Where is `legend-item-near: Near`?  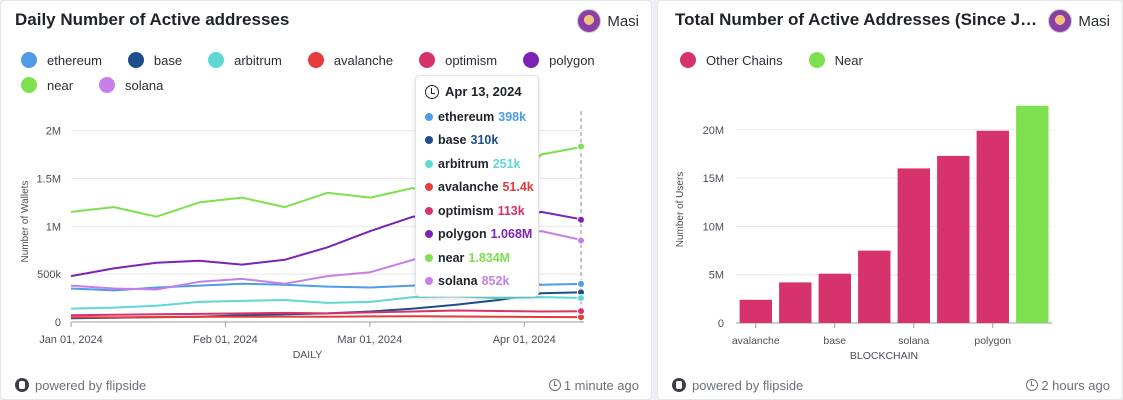 legend-item-near: Near is located at coordinates (835, 60).